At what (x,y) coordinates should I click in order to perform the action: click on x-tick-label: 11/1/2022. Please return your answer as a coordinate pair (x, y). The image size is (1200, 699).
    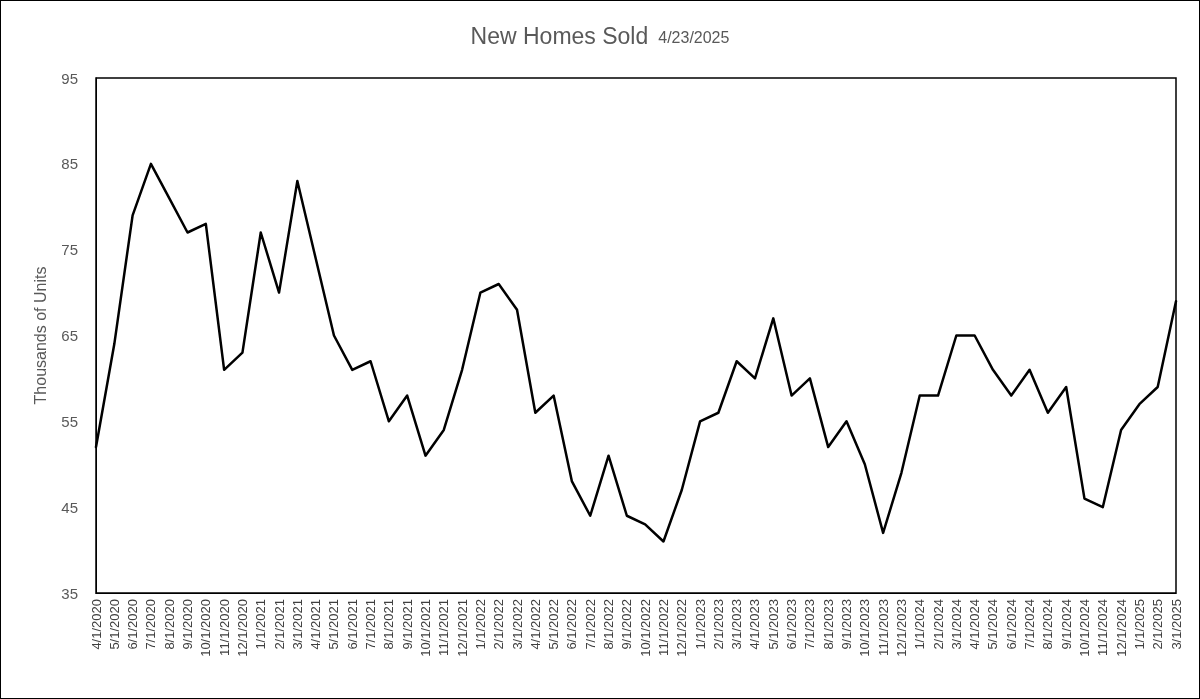
    Looking at the image, I should click on (663, 627).